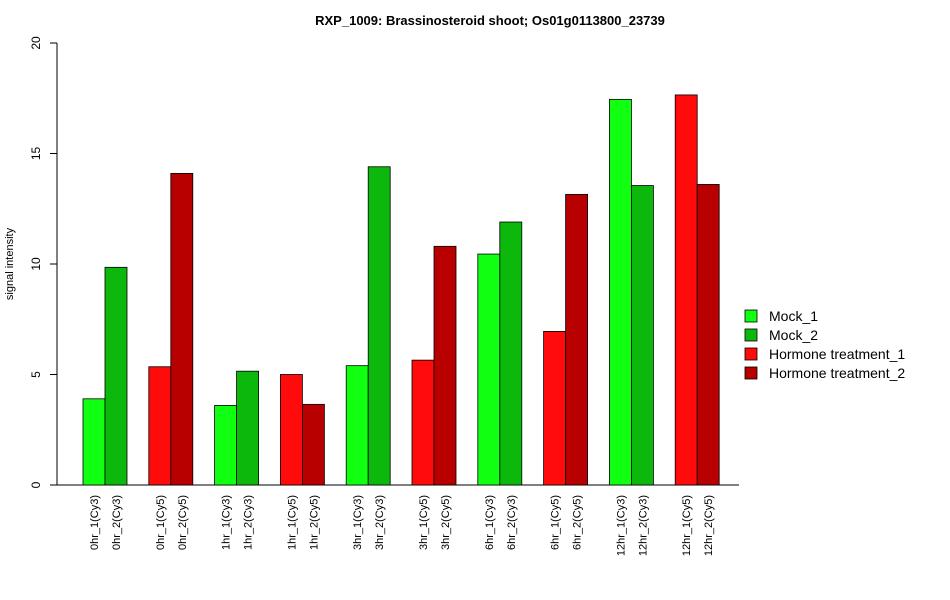 This screenshot has height=600, width=950. I want to click on y-tick-label: 0, so click(36, 484).